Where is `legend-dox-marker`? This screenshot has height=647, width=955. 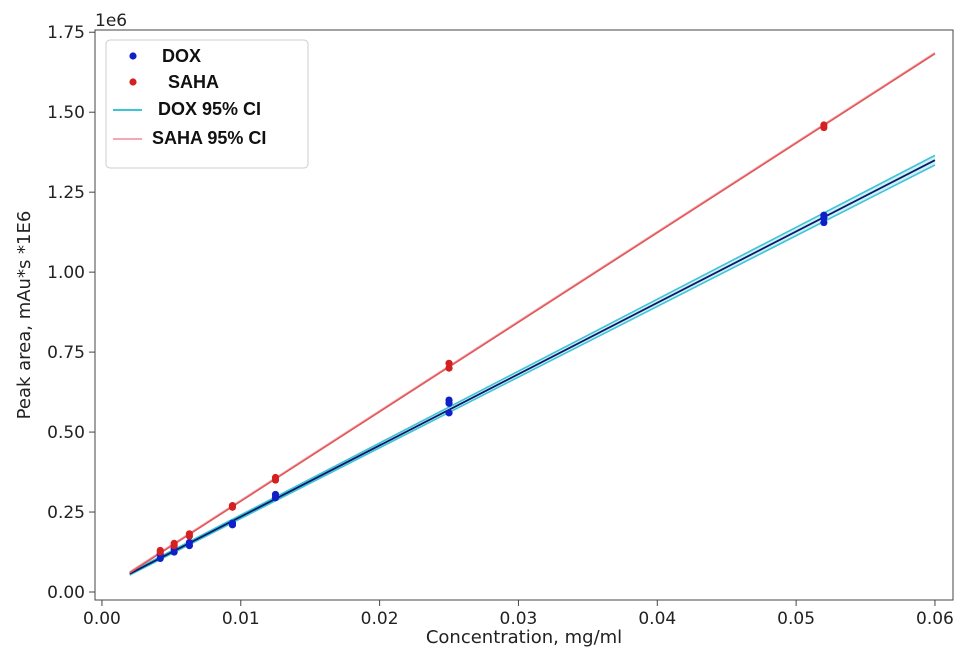
legend-dox-marker is located at coordinates (133, 56).